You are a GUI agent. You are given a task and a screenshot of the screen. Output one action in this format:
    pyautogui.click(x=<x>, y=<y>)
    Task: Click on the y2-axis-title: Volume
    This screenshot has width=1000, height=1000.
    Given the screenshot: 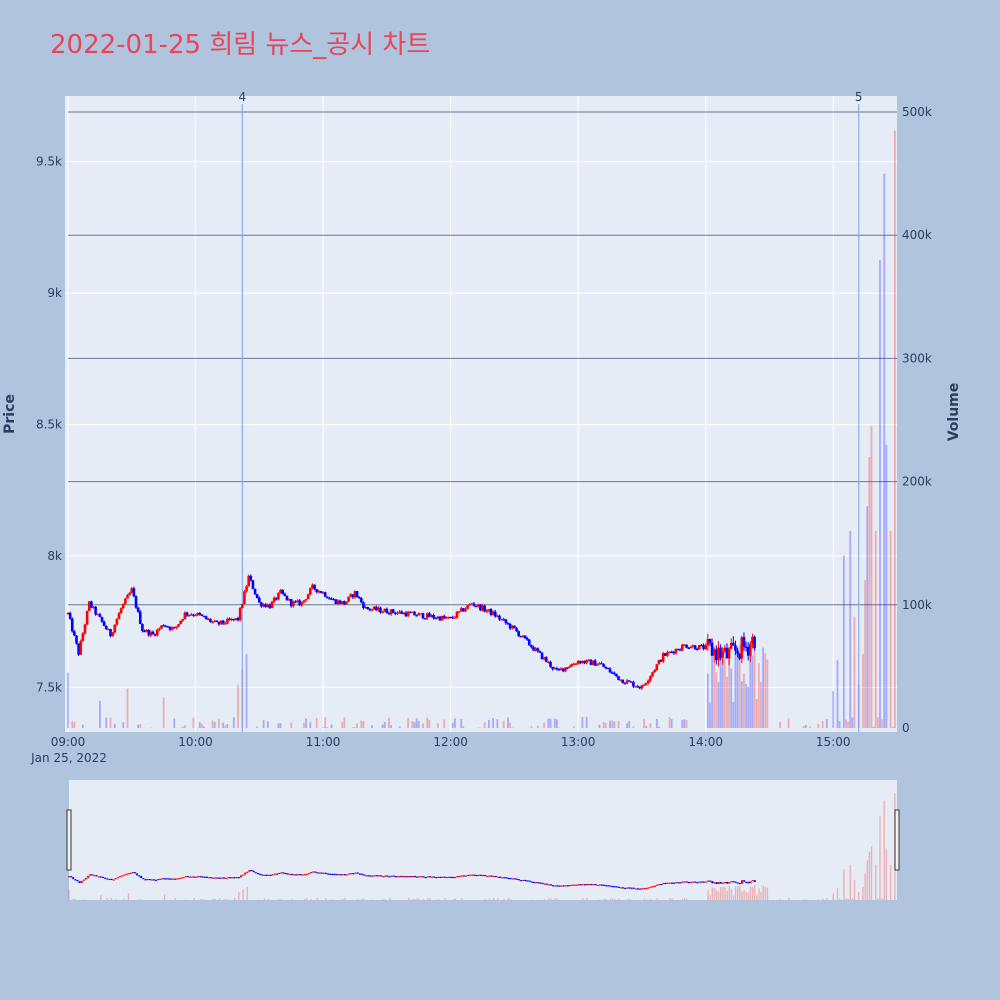 What is the action you would take?
    pyautogui.click(x=954, y=412)
    